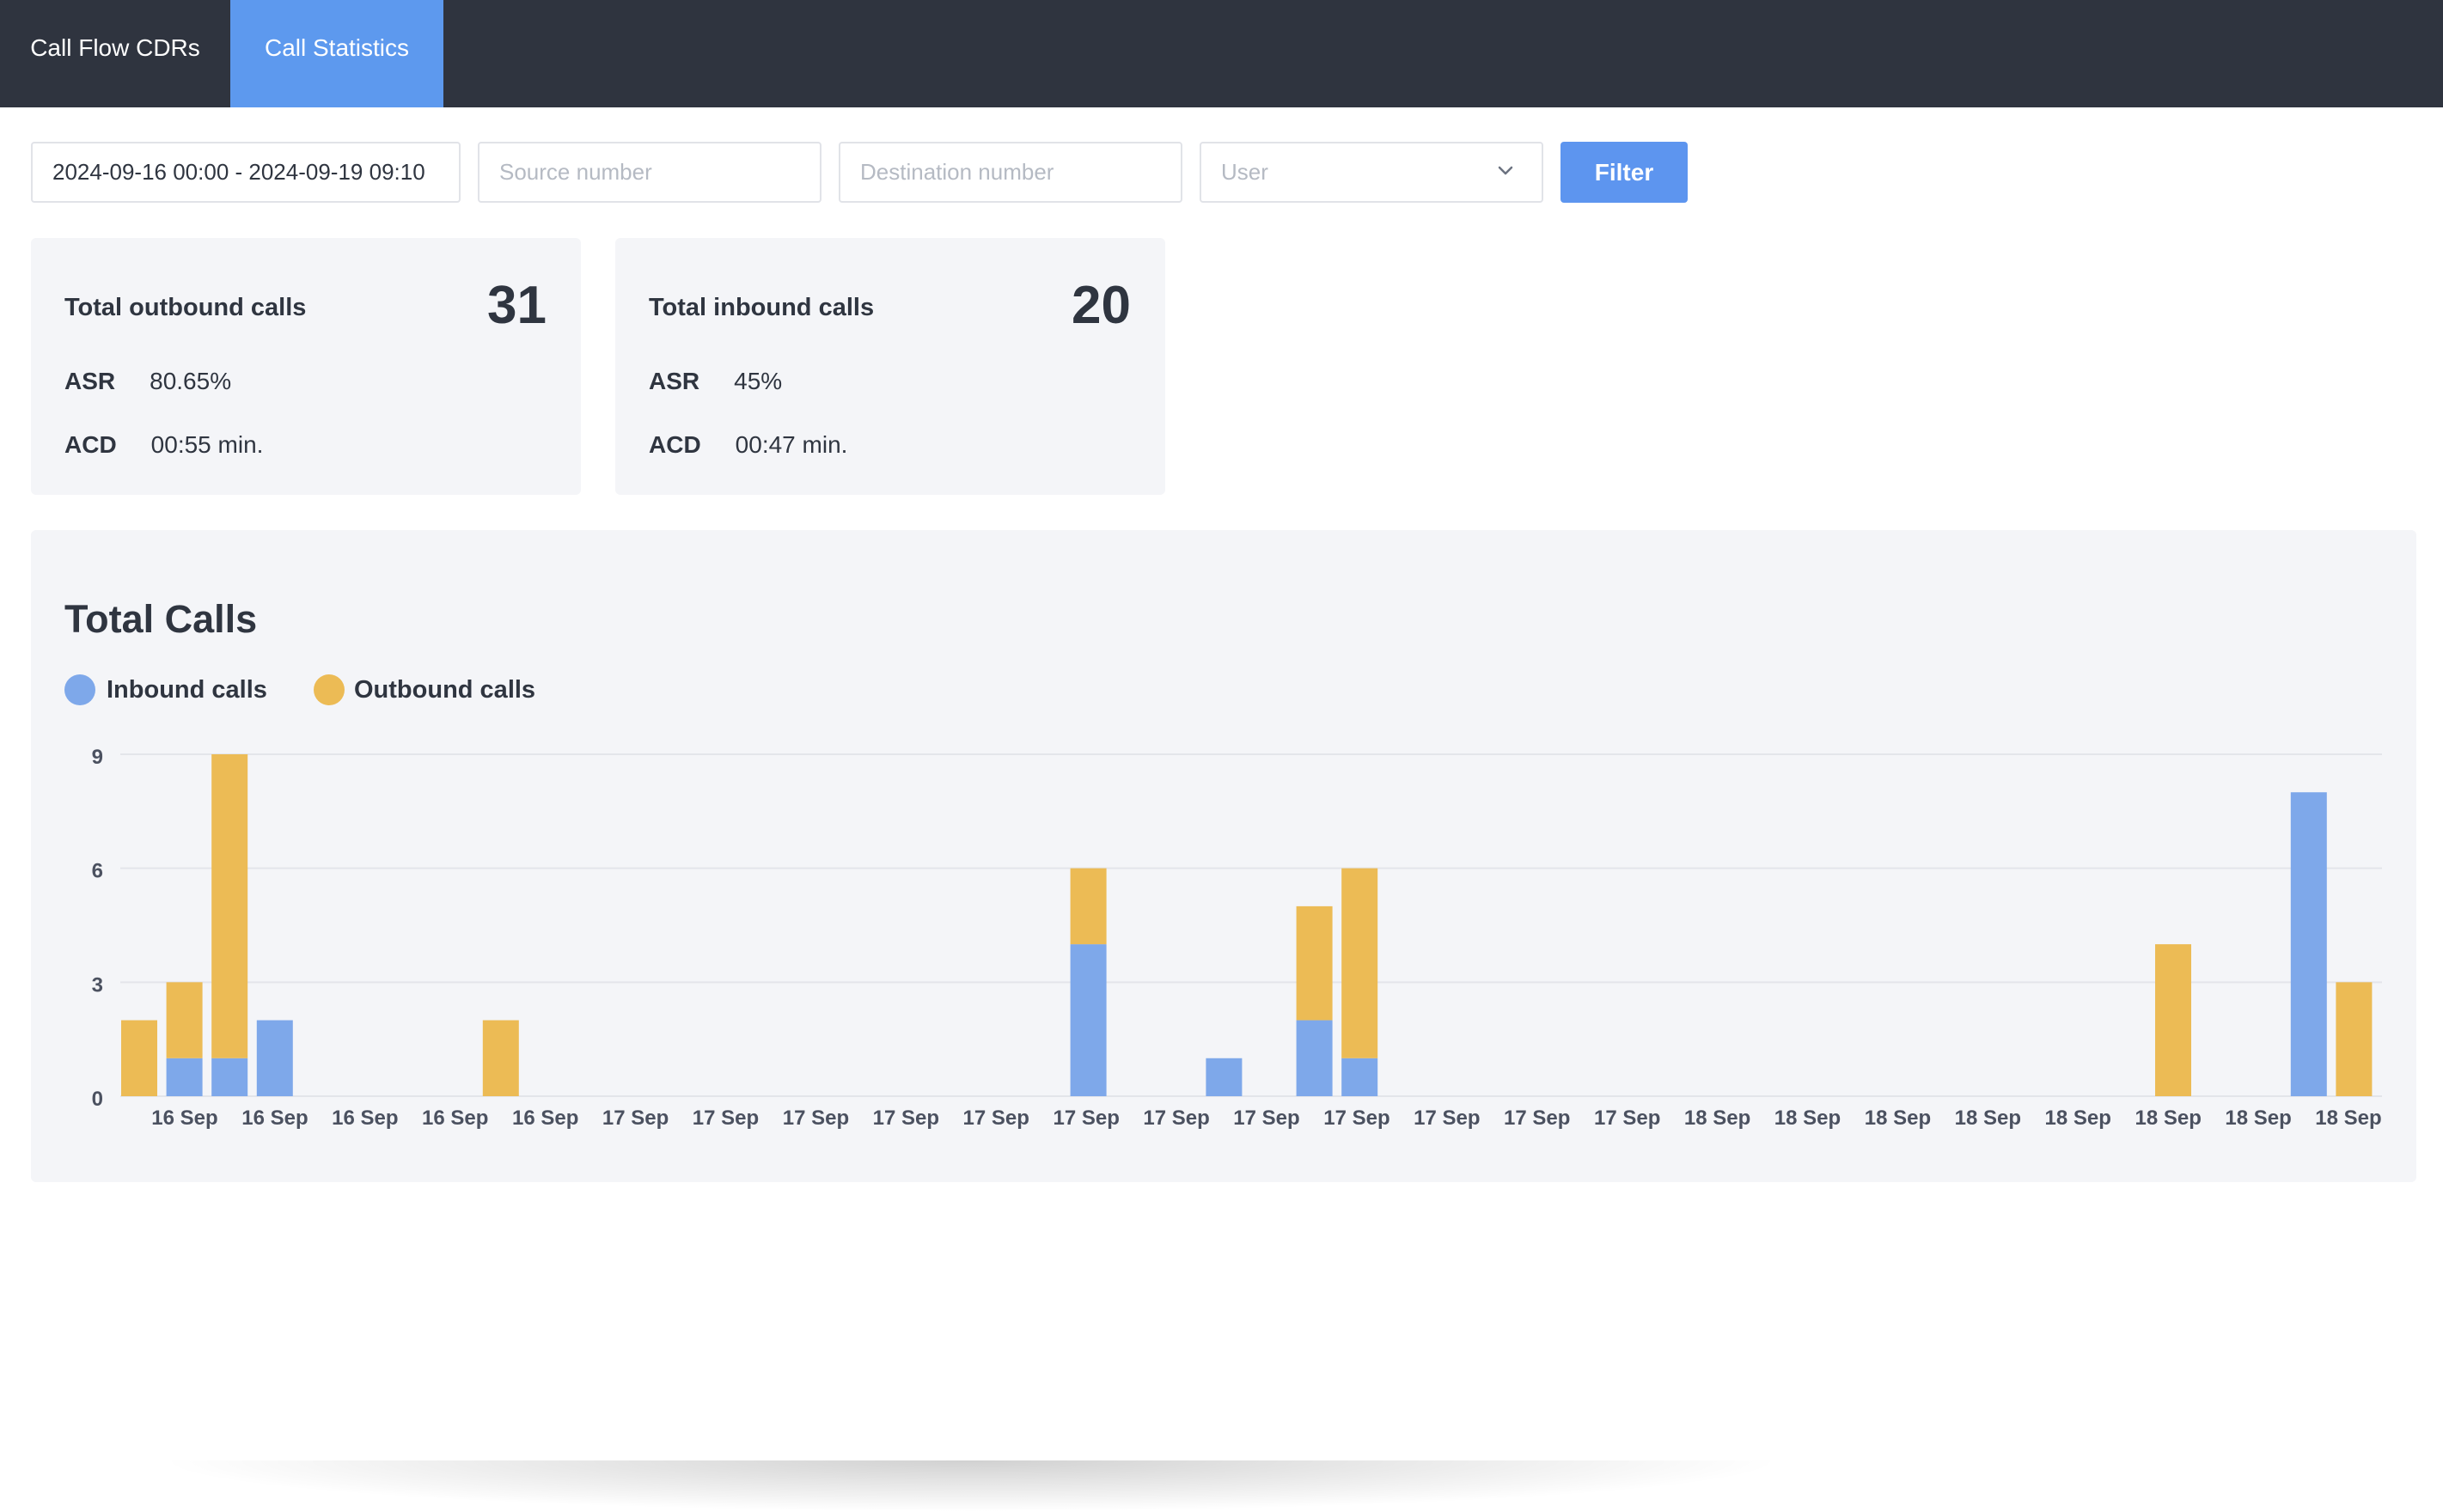 Image resolution: width=2443 pixels, height=1512 pixels. What do you see at coordinates (791, 444) in the screenshot?
I see `inbound-acd-value: 00:47 min.` at bounding box center [791, 444].